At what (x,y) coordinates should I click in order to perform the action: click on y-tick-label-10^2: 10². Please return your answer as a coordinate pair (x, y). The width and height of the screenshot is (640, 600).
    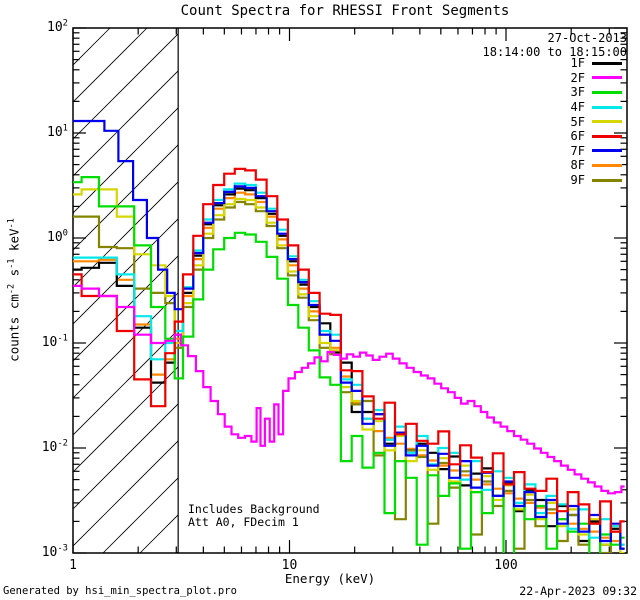
    Looking at the image, I should click on (57, 26).